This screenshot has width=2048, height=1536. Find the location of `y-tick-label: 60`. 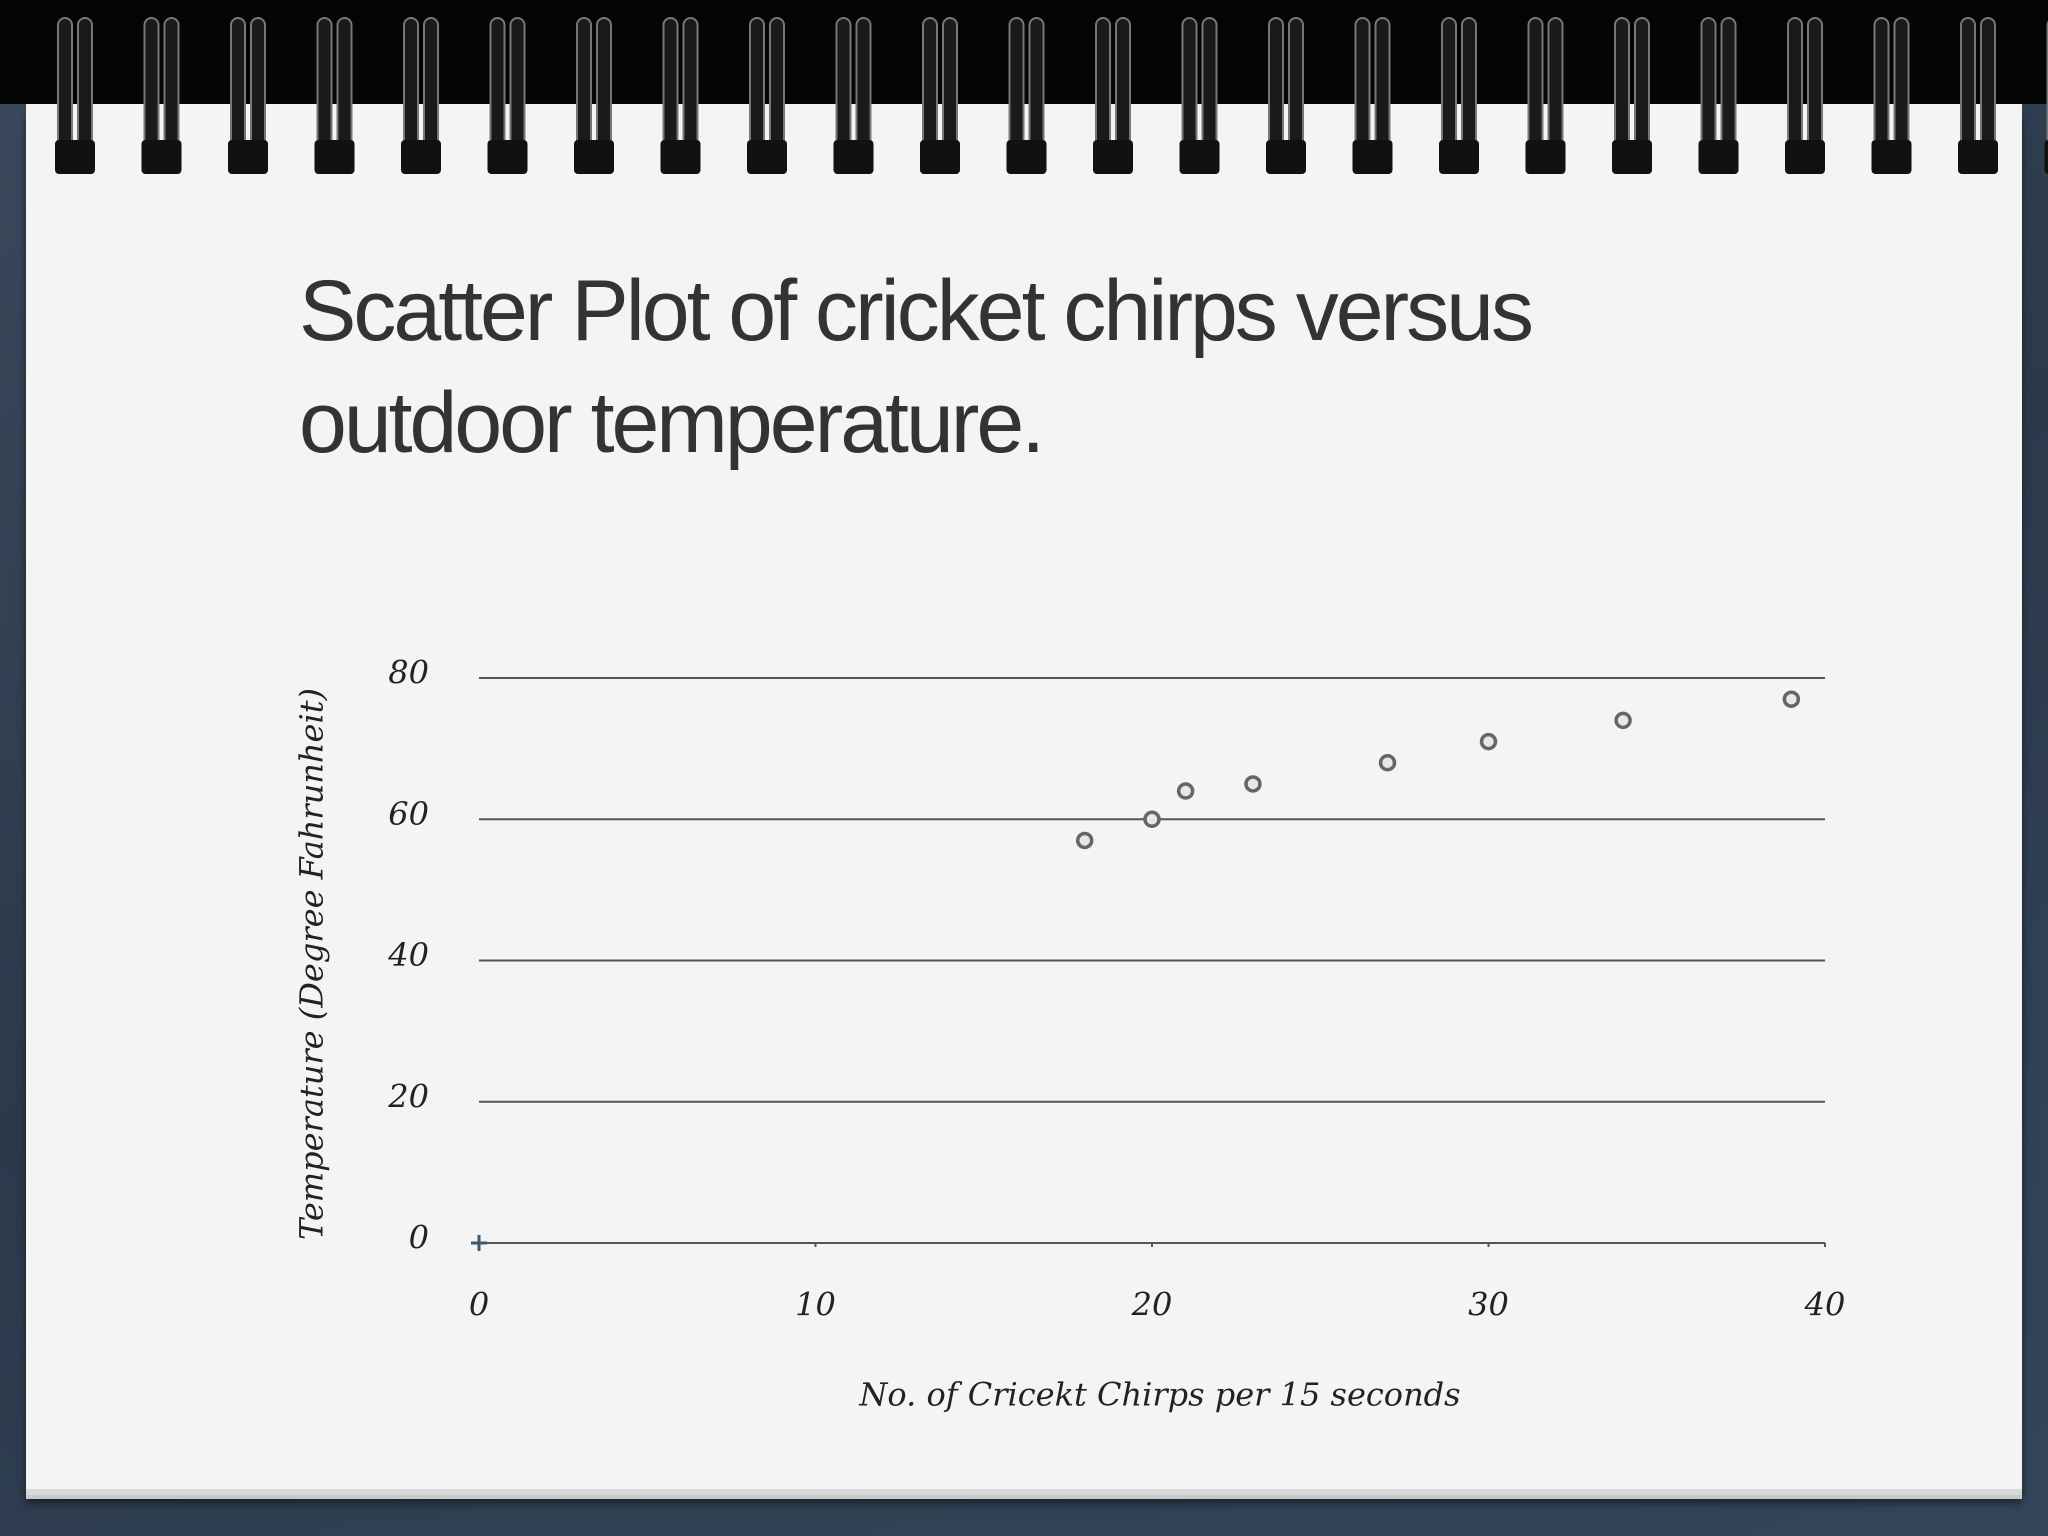

y-tick-label: 60 is located at coordinates (408, 814).